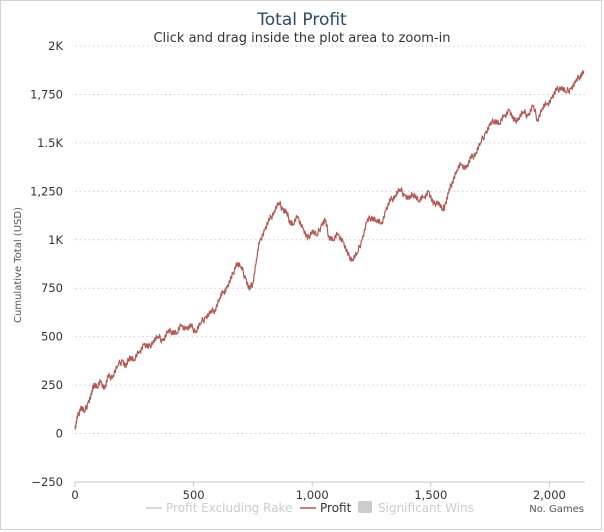  Describe the element at coordinates (46, 264) in the screenshot. I see `y-axis-ticks: −250 0 250 500 750 1K 1,250 1.5K 1,750 2K` at that location.